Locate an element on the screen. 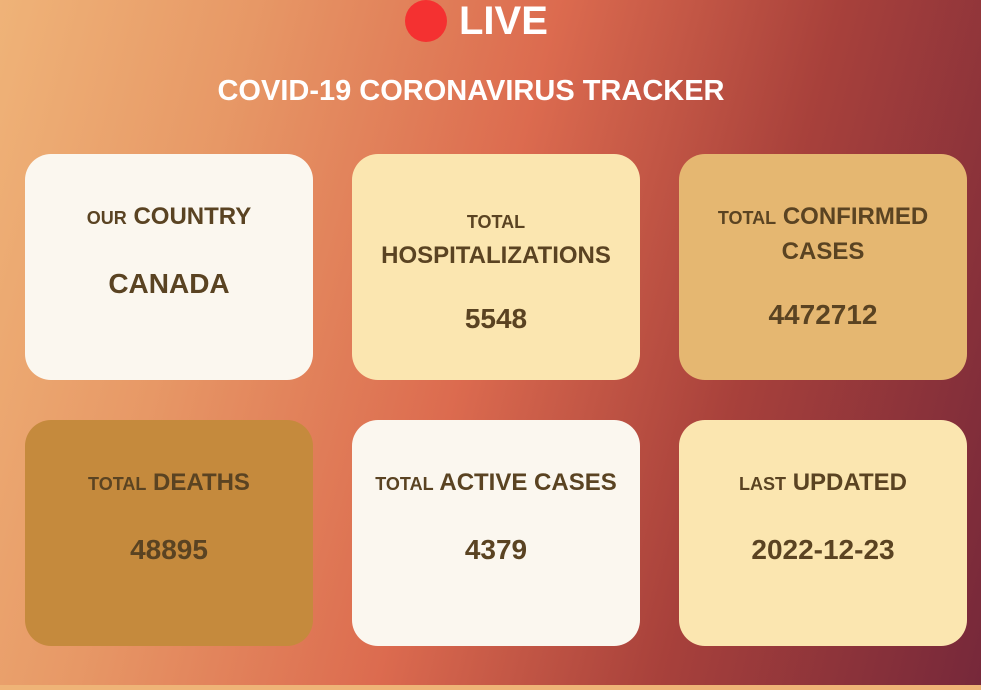  deaths-card-value: 48895 is located at coordinates (169, 549).